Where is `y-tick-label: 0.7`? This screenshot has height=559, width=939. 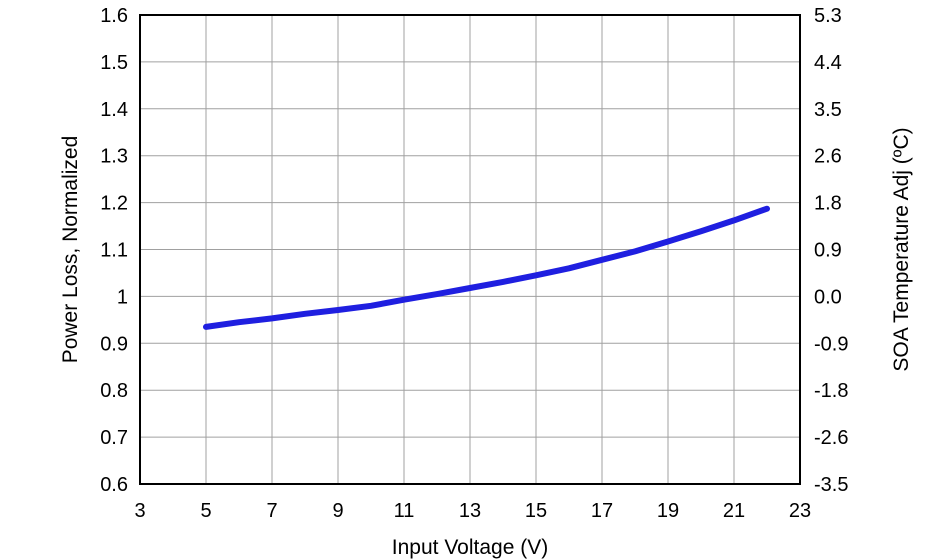 y-tick-label: 0.7 is located at coordinates (114, 438).